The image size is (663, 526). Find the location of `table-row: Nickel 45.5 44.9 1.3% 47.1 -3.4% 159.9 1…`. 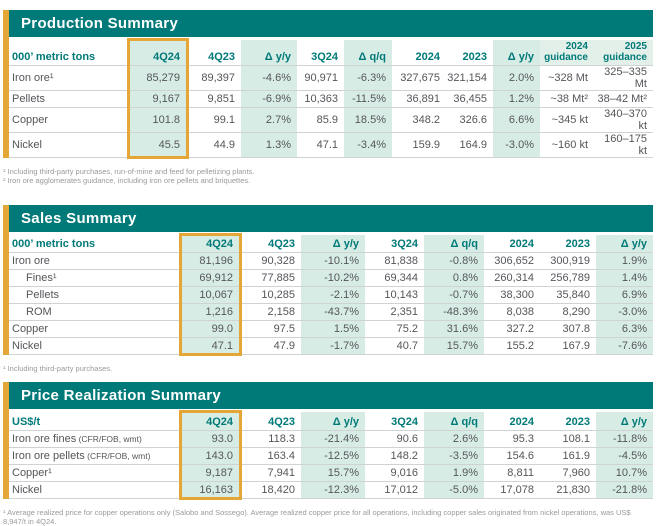

table-row: Nickel 45.5 44.9 1.3% 47.1 -3.4% 159.9 1… is located at coordinates (331, 145).